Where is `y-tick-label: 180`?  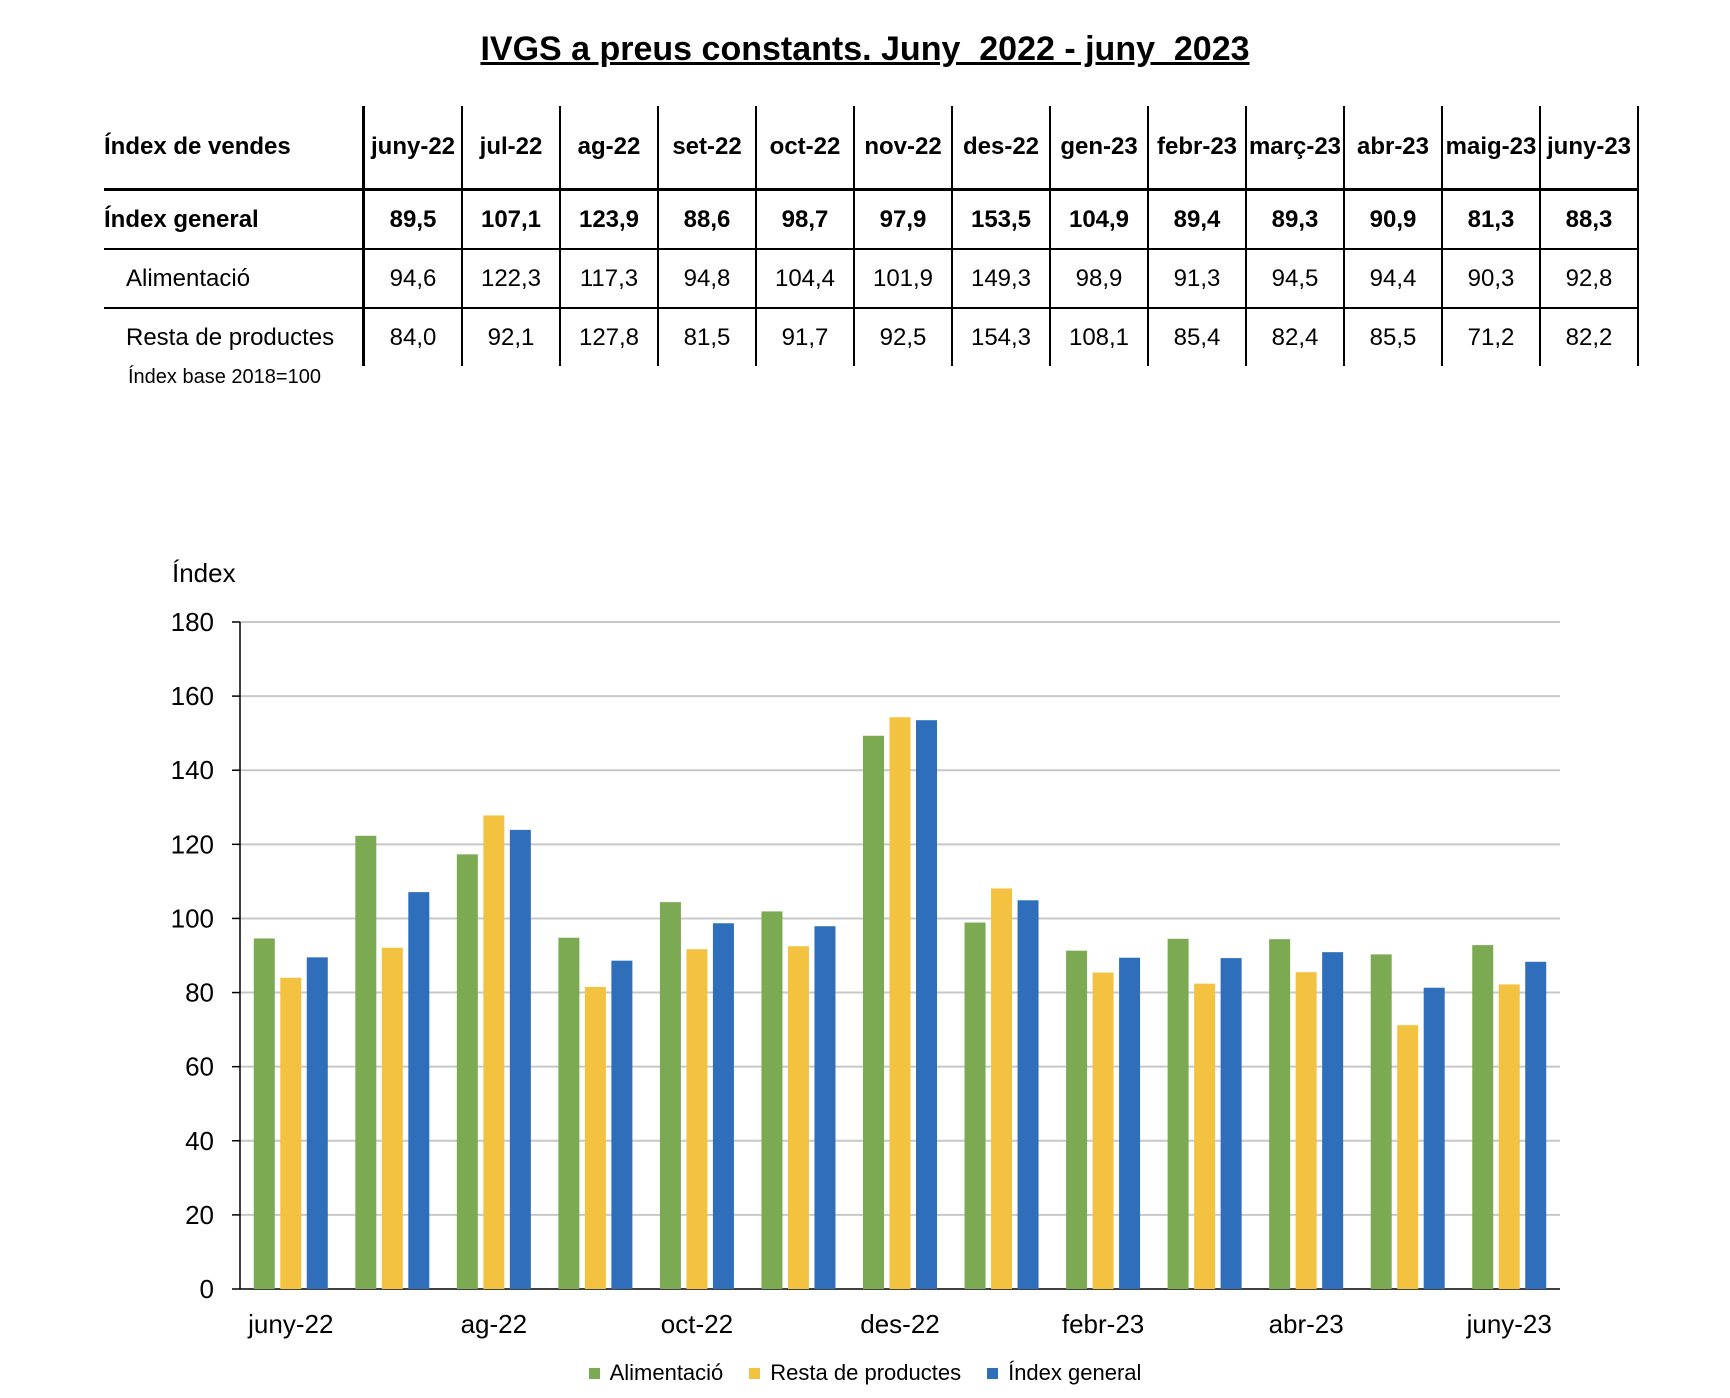 y-tick-label: 180 is located at coordinates (192, 622).